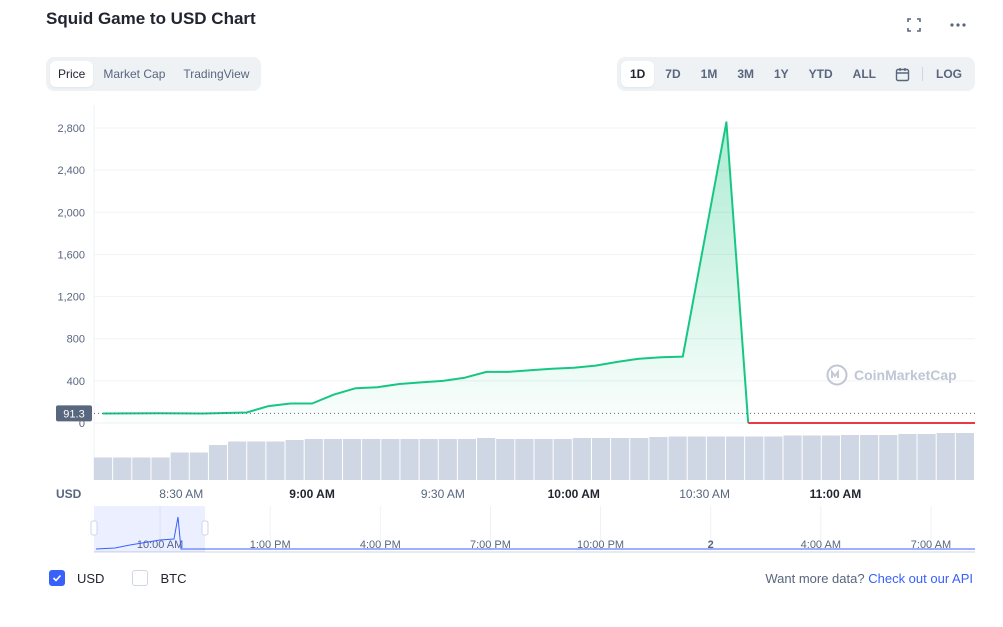 The height and width of the screenshot is (627, 1003). What do you see at coordinates (920, 578) in the screenshot?
I see `api-link: Check out our API` at bounding box center [920, 578].